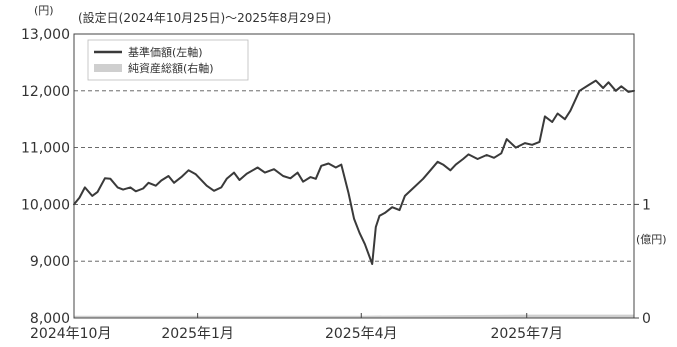 The image size is (677, 347). What do you see at coordinates (50, 319) in the screenshot?
I see `y-left-tick-label: 8,000` at bounding box center [50, 319].